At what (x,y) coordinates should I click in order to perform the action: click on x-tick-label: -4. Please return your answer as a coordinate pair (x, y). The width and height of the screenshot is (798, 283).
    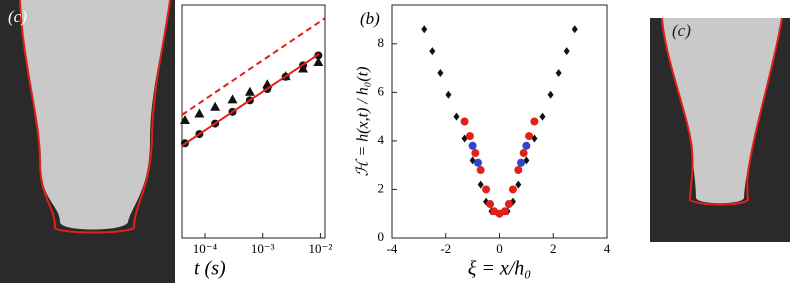
    Looking at the image, I should click on (392, 248).